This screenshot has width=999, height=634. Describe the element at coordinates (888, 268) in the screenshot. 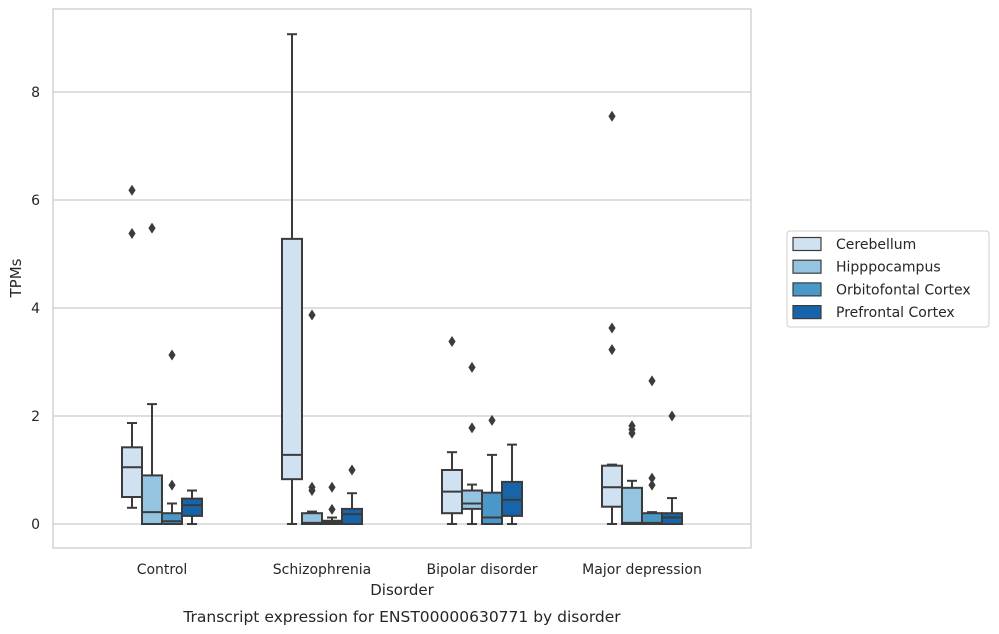

I see `legend-label: Hipppocampus` at that location.